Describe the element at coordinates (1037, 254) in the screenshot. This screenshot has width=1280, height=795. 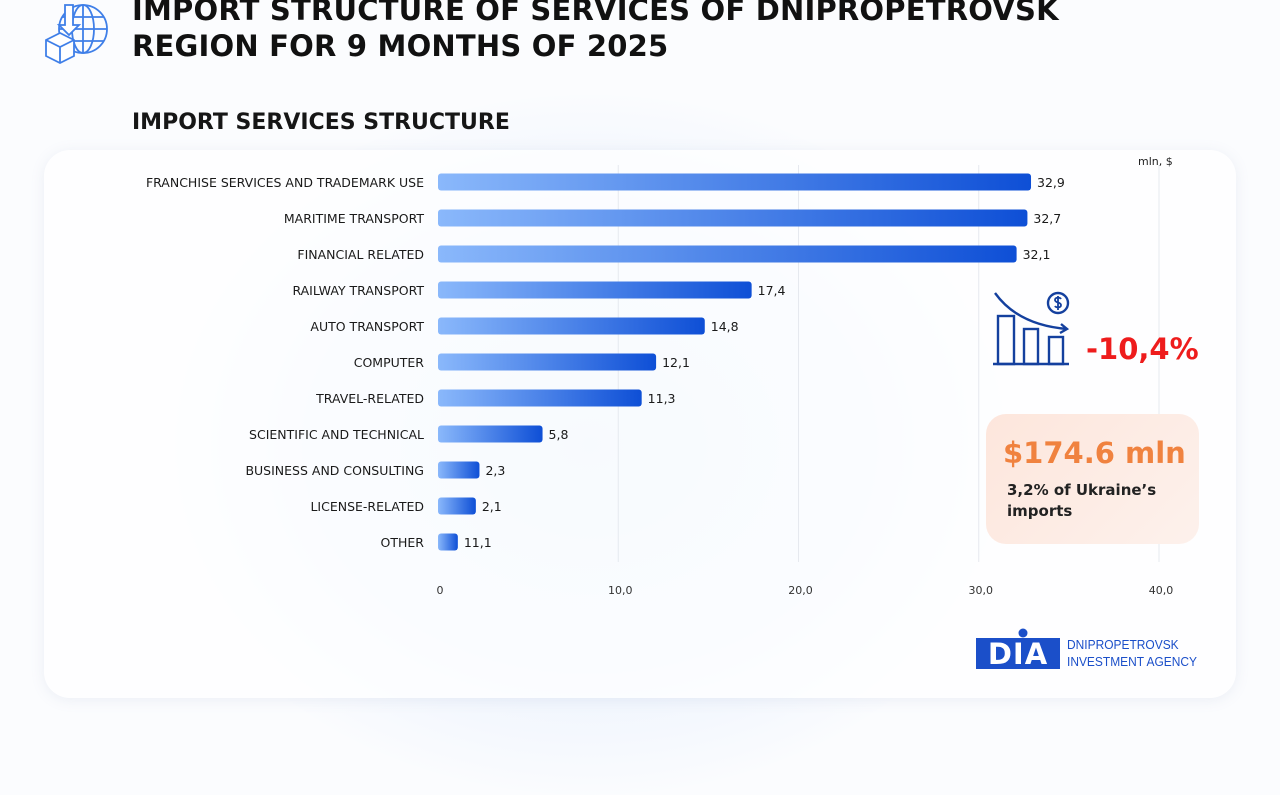
I see `data-label: 32,1` at that location.